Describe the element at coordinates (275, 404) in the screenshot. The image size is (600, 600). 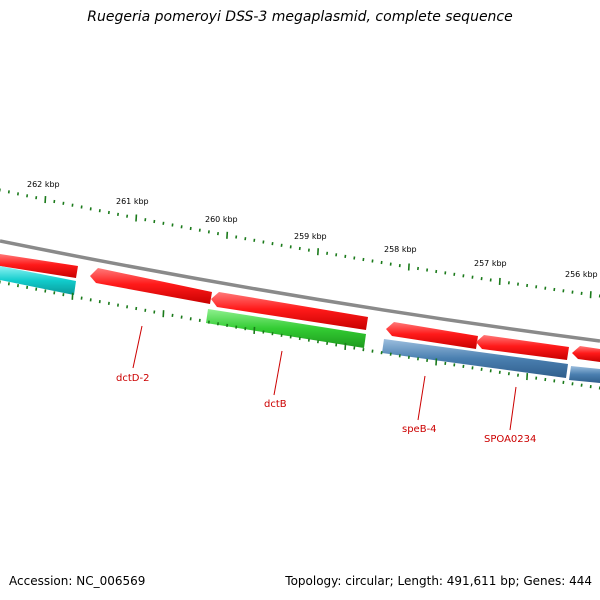
I see `gene-label-dctb: dctB` at that location.